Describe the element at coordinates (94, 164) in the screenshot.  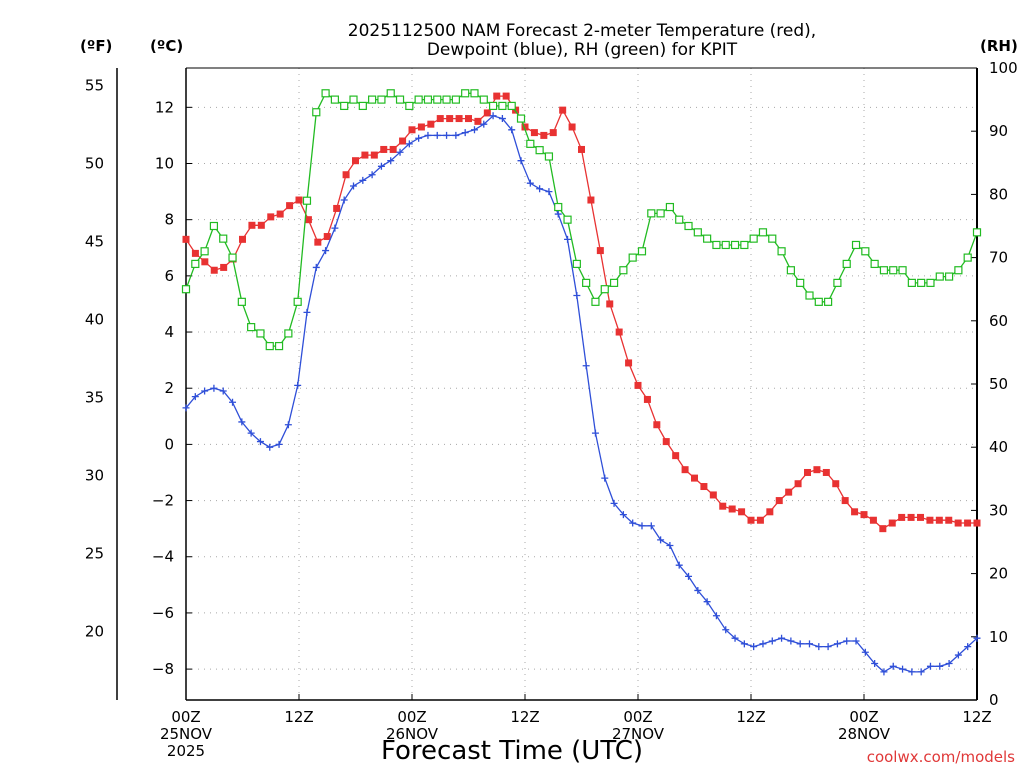
I see `fahrenheit-tick-label: 50` at that location.